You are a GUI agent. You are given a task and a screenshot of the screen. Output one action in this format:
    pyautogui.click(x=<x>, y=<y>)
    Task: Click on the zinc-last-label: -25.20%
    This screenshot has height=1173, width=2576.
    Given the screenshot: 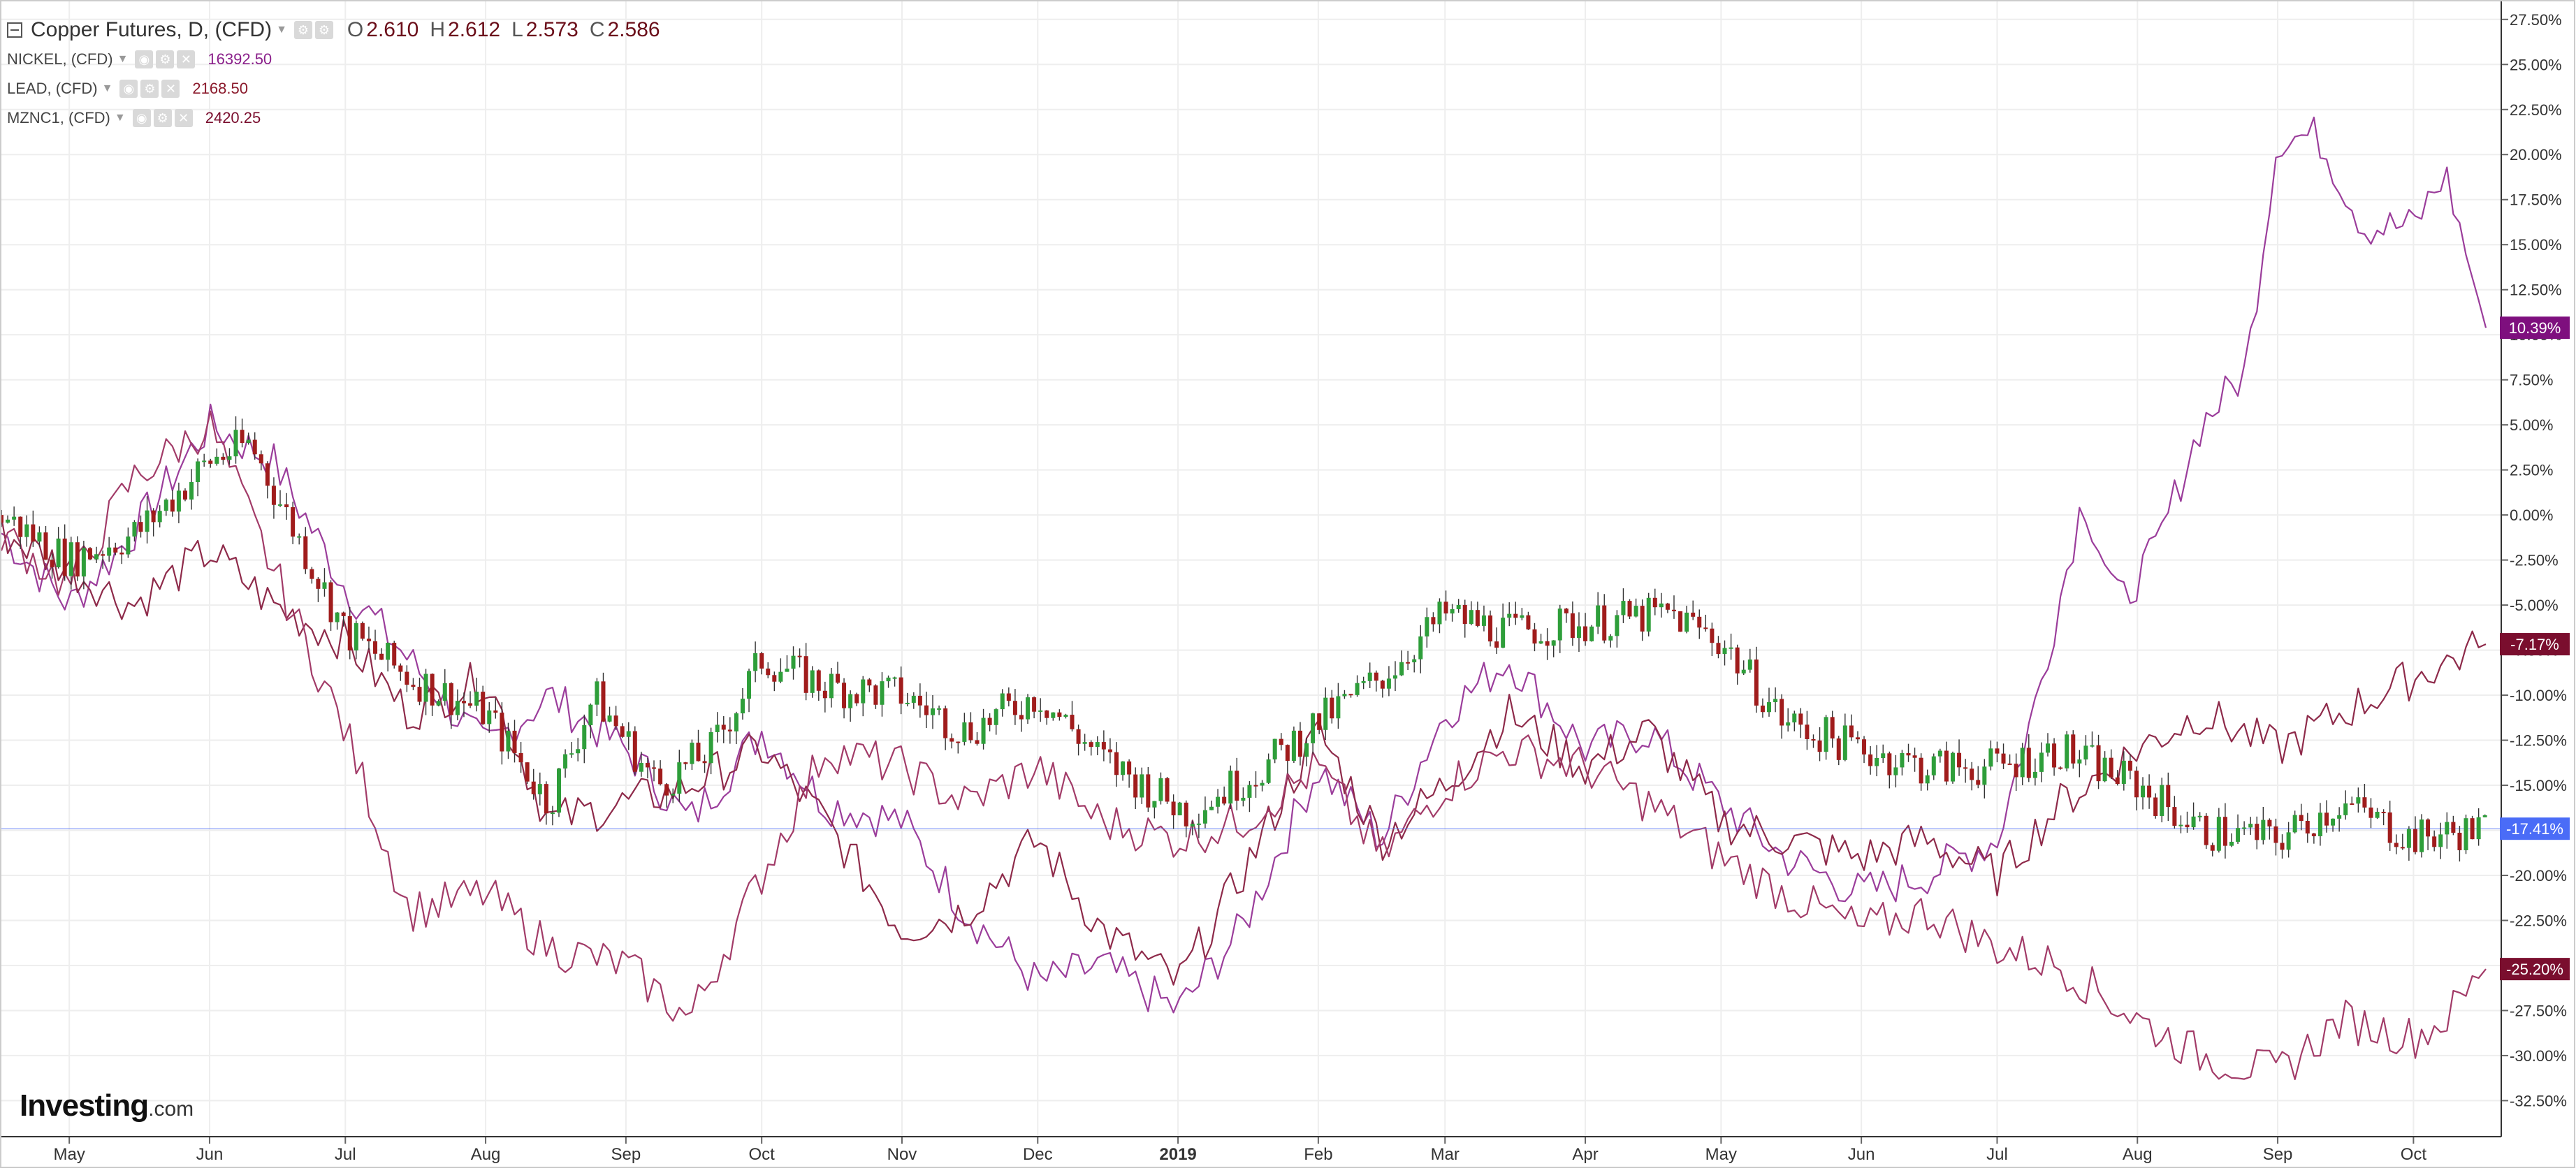 What is the action you would take?
    pyautogui.click(x=2534, y=969)
    